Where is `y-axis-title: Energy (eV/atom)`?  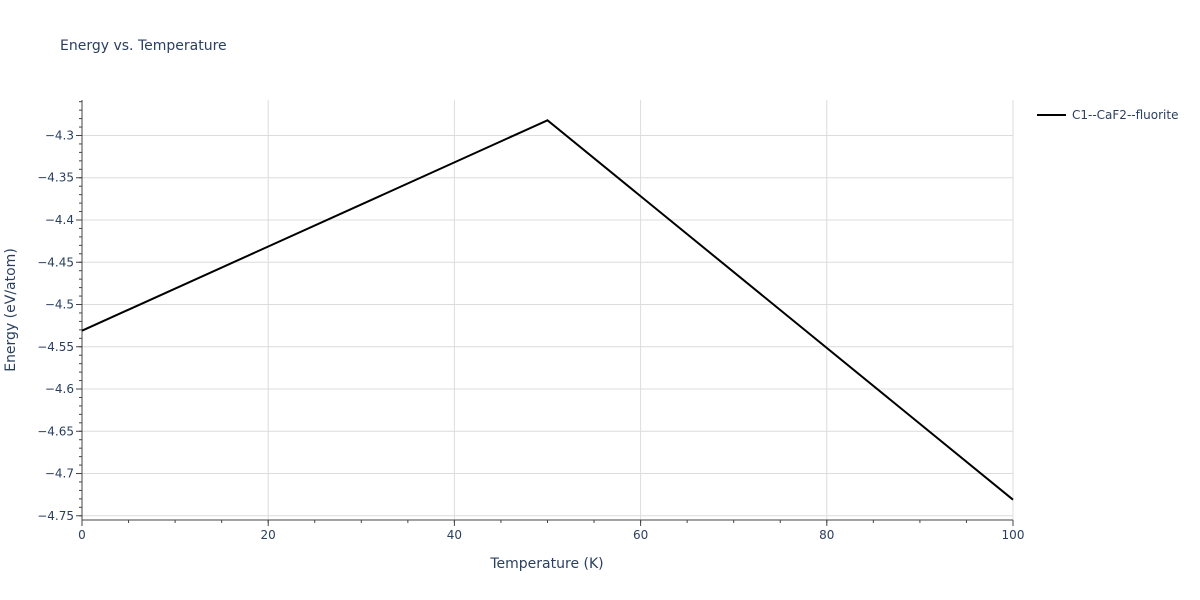
y-axis-title: Energy (eV/atom) is located at coordinates (11, 310).